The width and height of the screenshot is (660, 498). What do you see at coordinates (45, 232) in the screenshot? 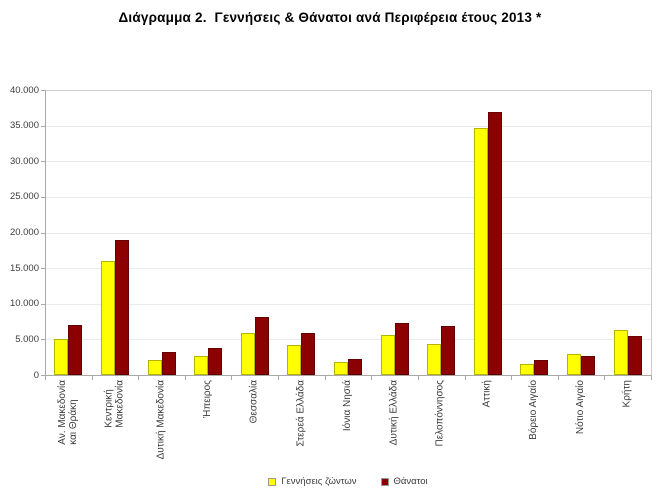
I see `y-axis-line` at bounding box center [45, 232].